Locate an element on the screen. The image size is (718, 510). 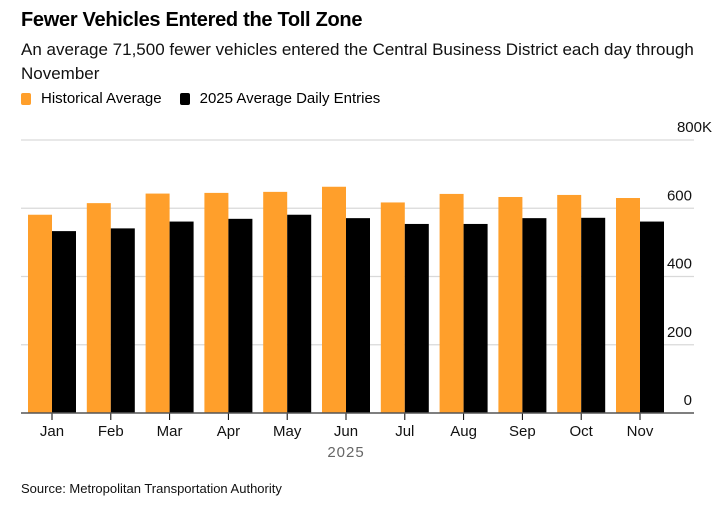
x-tick-label: Jan is located at coordinates (52, 431).